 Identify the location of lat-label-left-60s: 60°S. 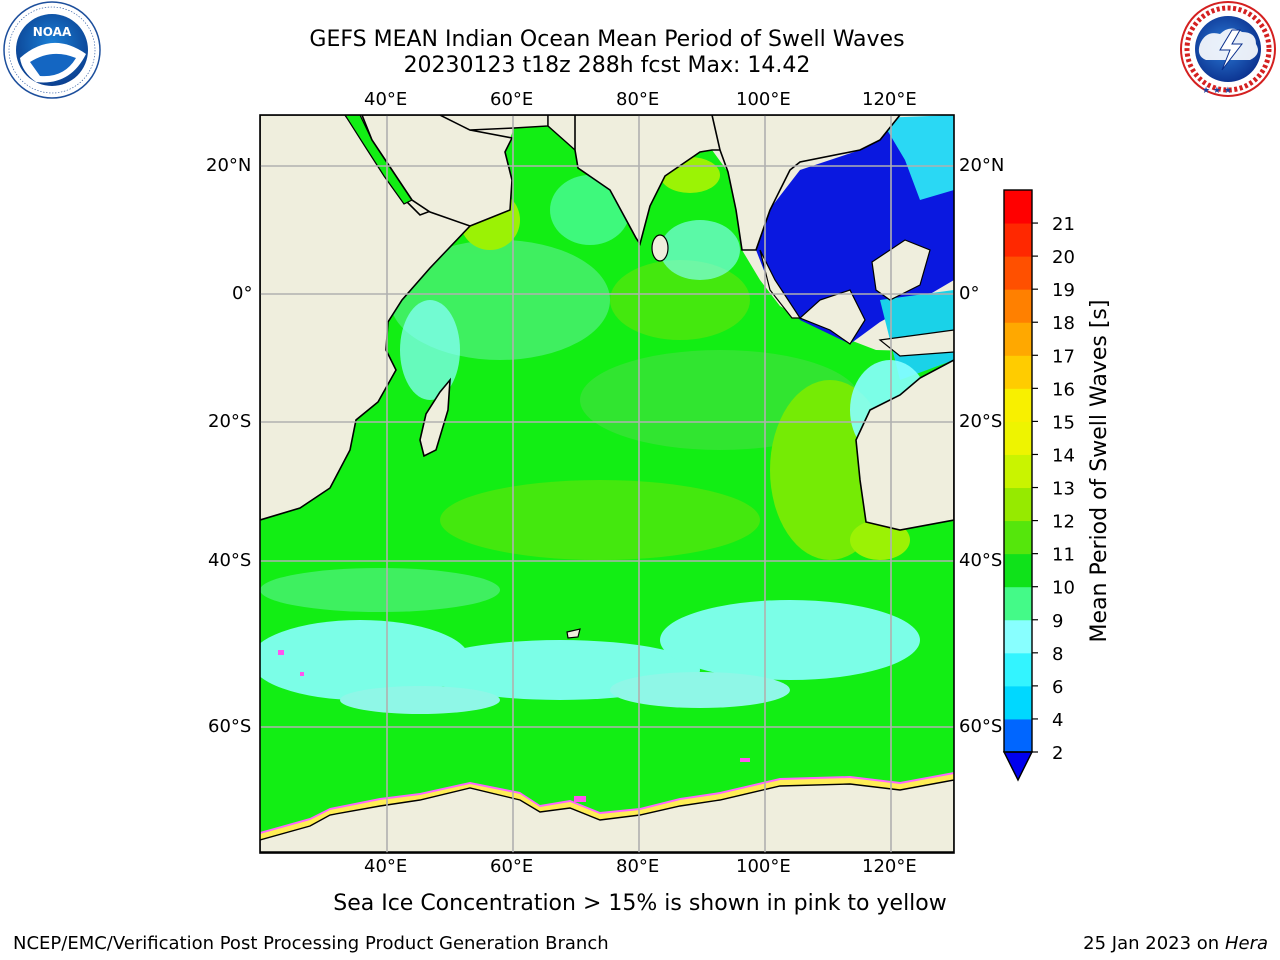
(230, 726).